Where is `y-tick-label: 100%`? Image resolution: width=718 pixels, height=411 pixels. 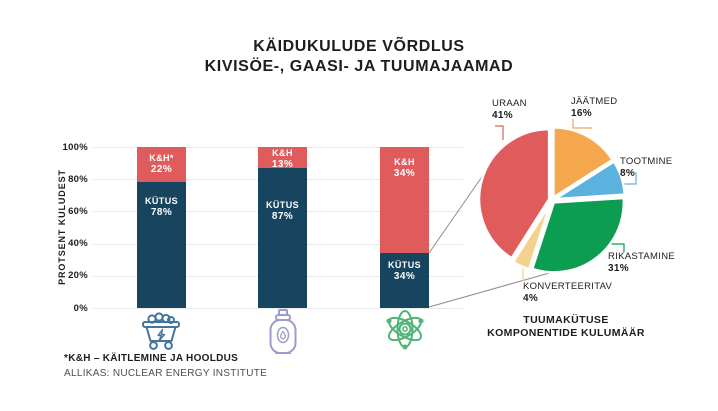 y-tick-label: 100% is located at coordinates (75, 147).